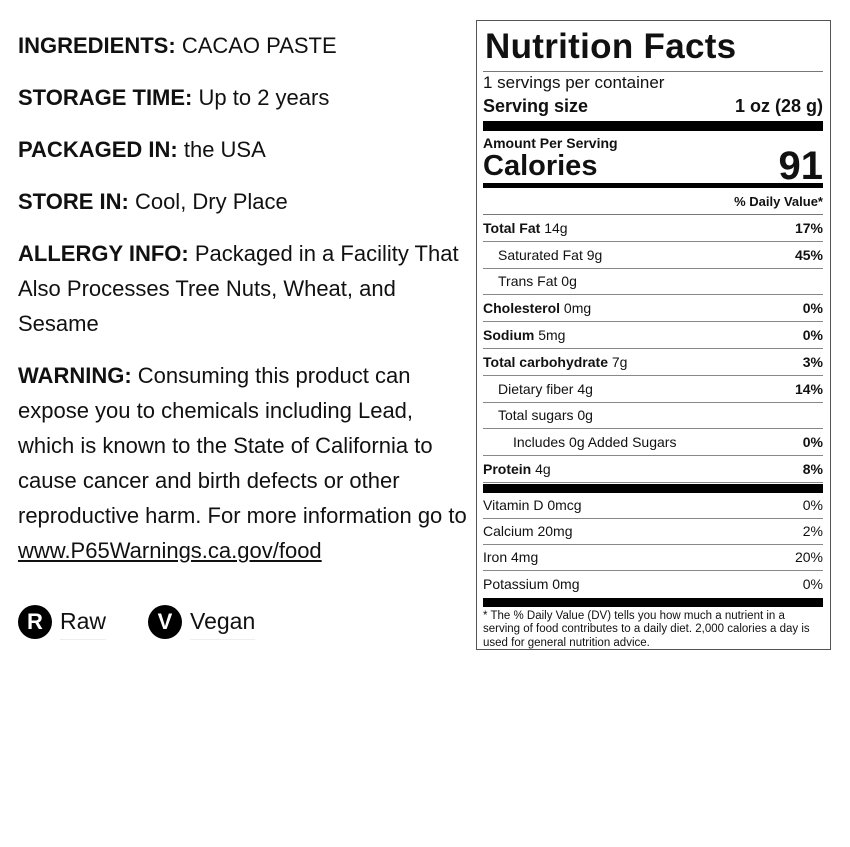 This screenshot has width=850, height=847. Describe the element at coordinates (653, 166) in the screenshot. I see `calories: Calories 91` at that location.